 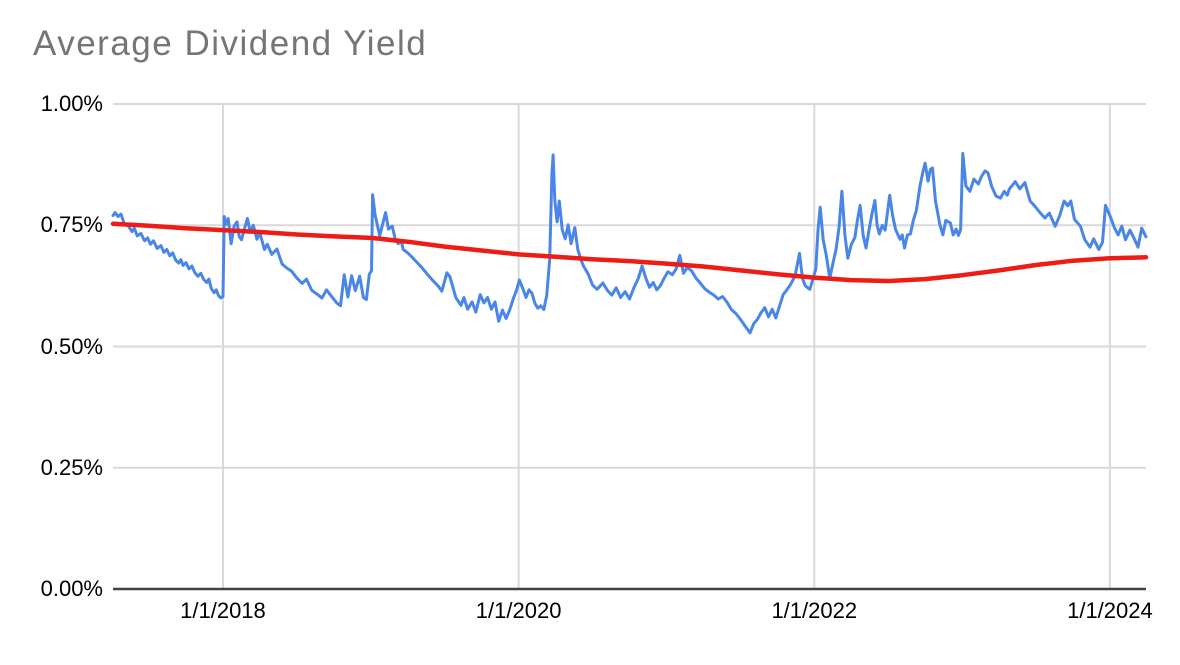 I want to click on y-tick-label-0.25: 0.25%, so click(x=71, y=467).